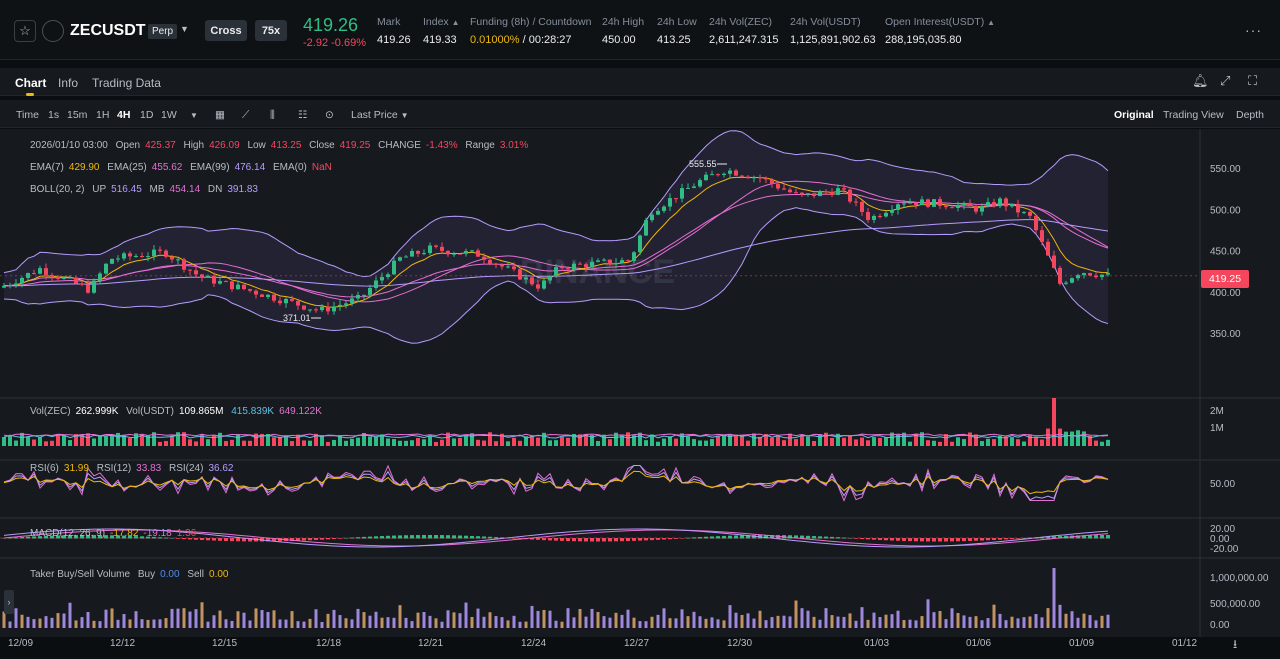 This screenshot has width=1280, height=659. I want to click on interval-1d: 1D, so click(147, 115).